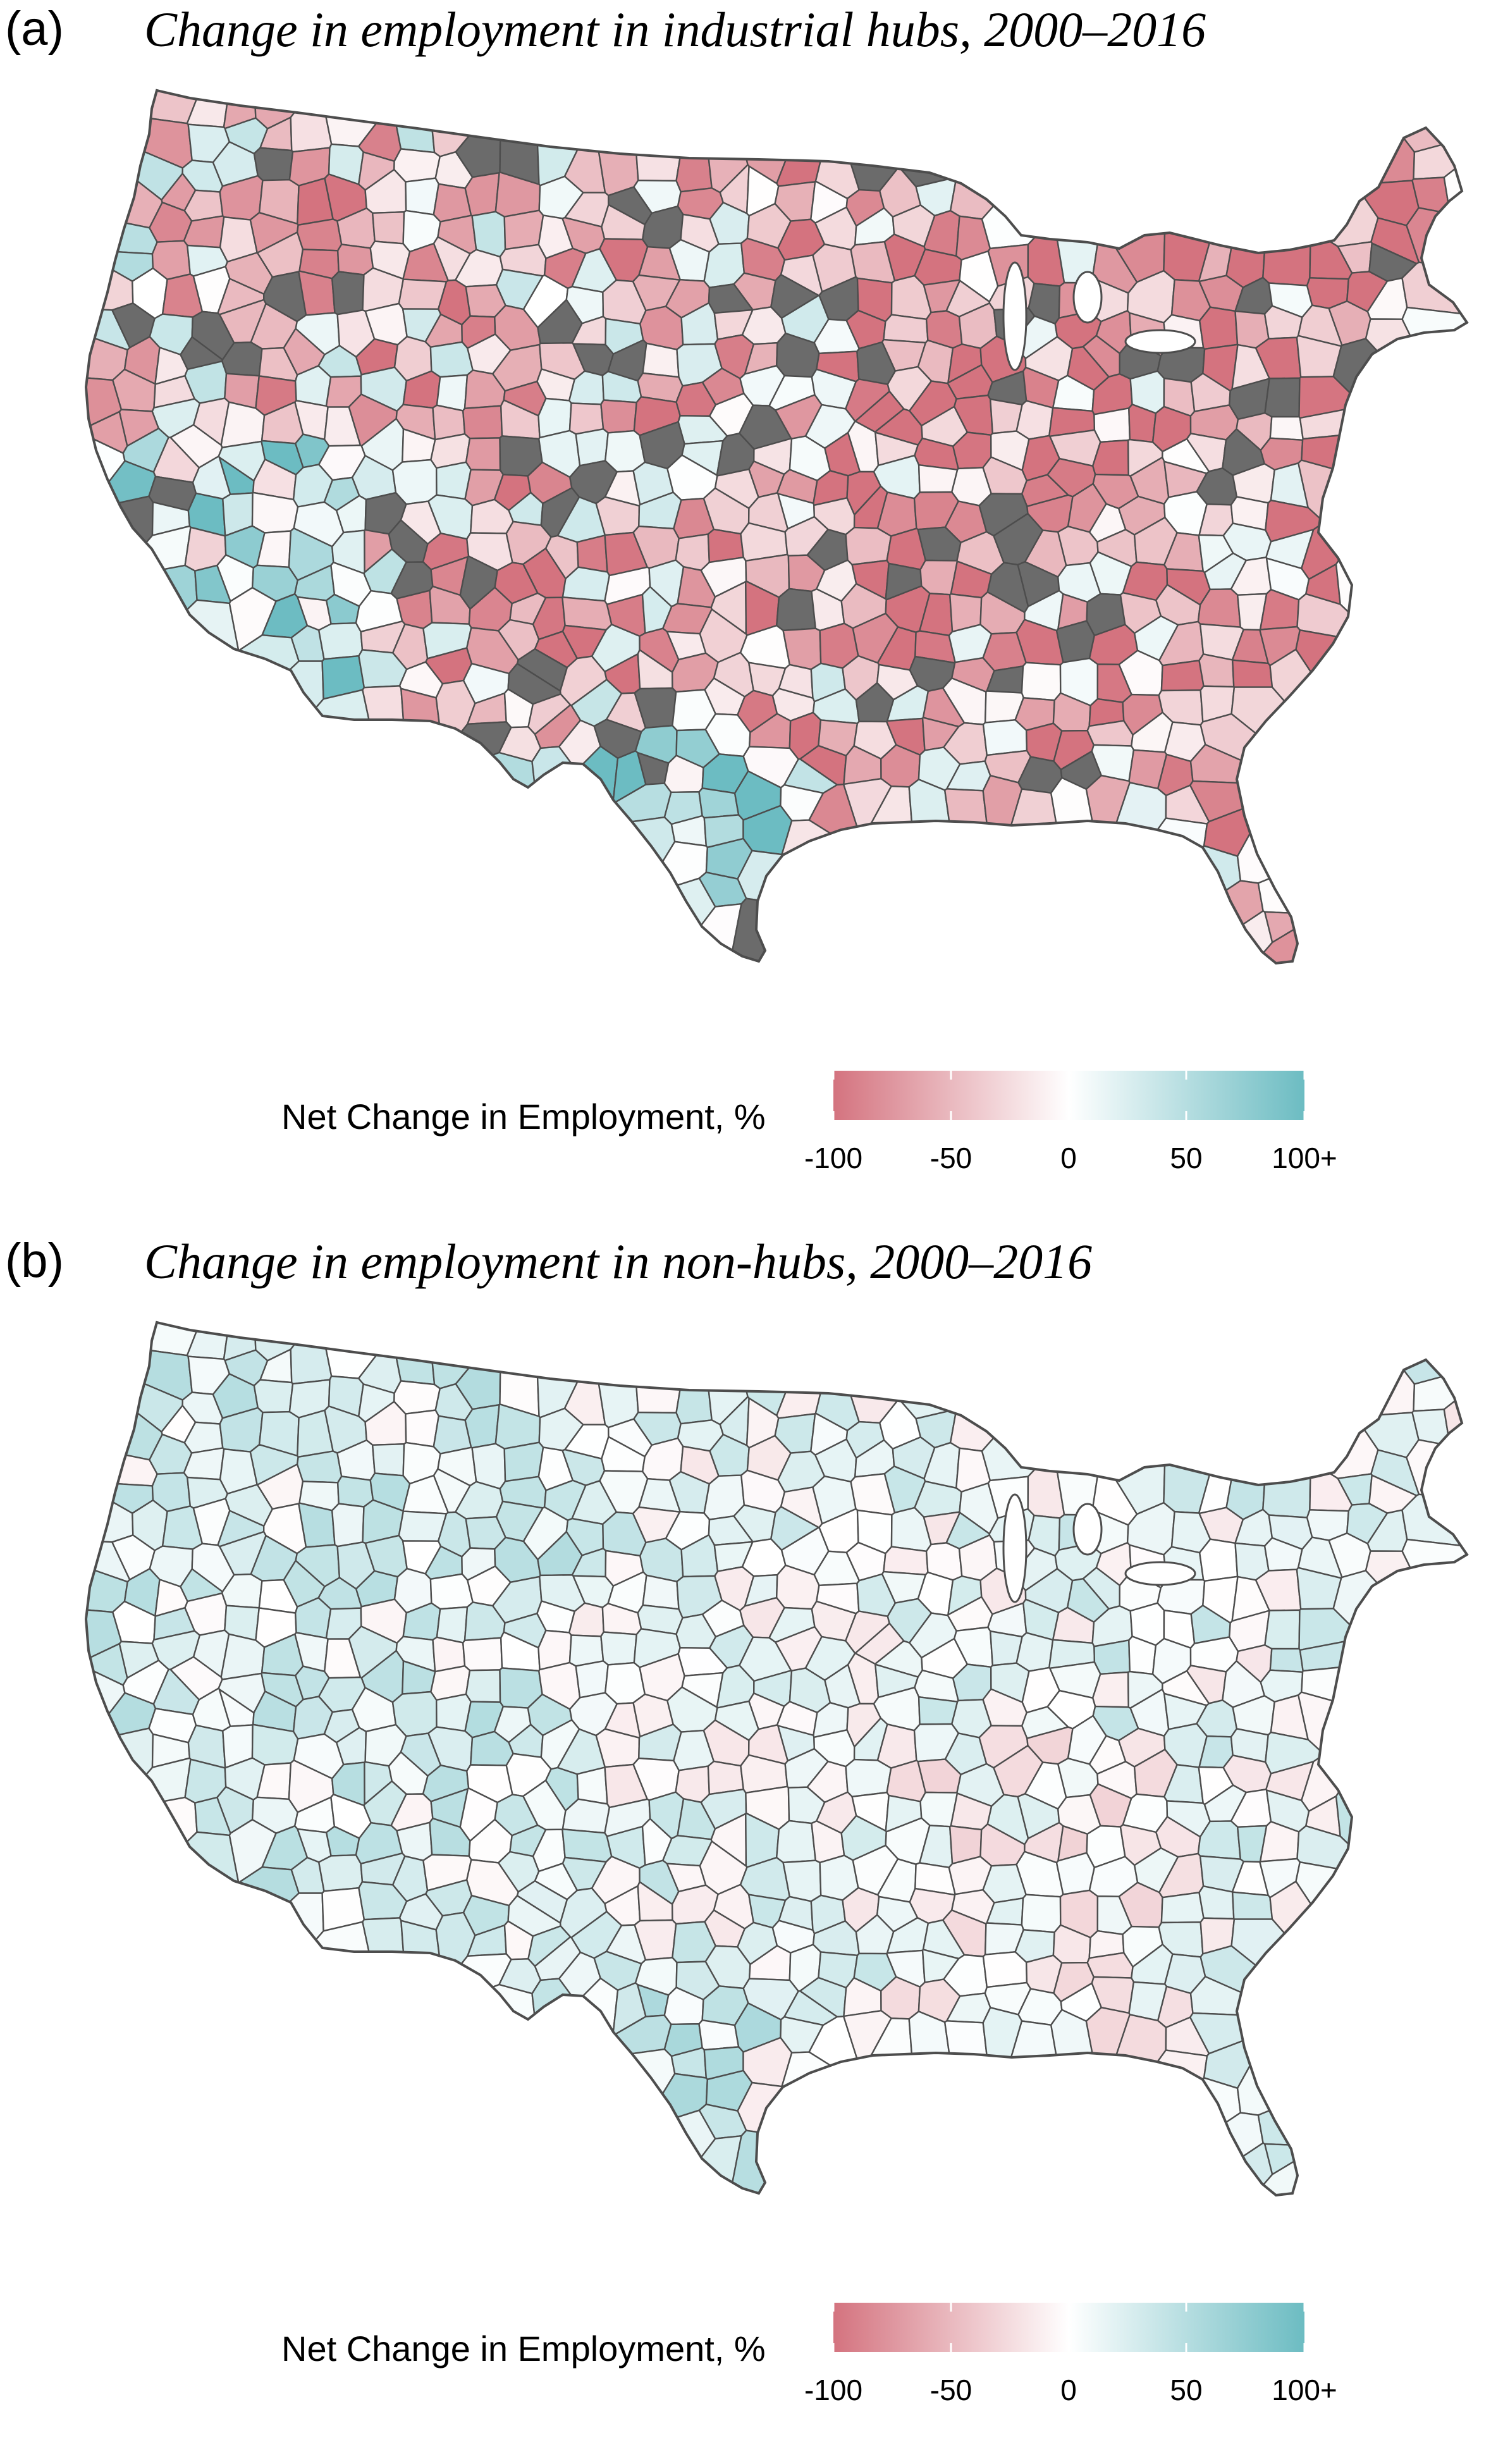 This screenshot has height=2464, width=1503. Describe the element at coordinates (34, 29) in the screenshot. I see `panel-label: (a)` at that location.